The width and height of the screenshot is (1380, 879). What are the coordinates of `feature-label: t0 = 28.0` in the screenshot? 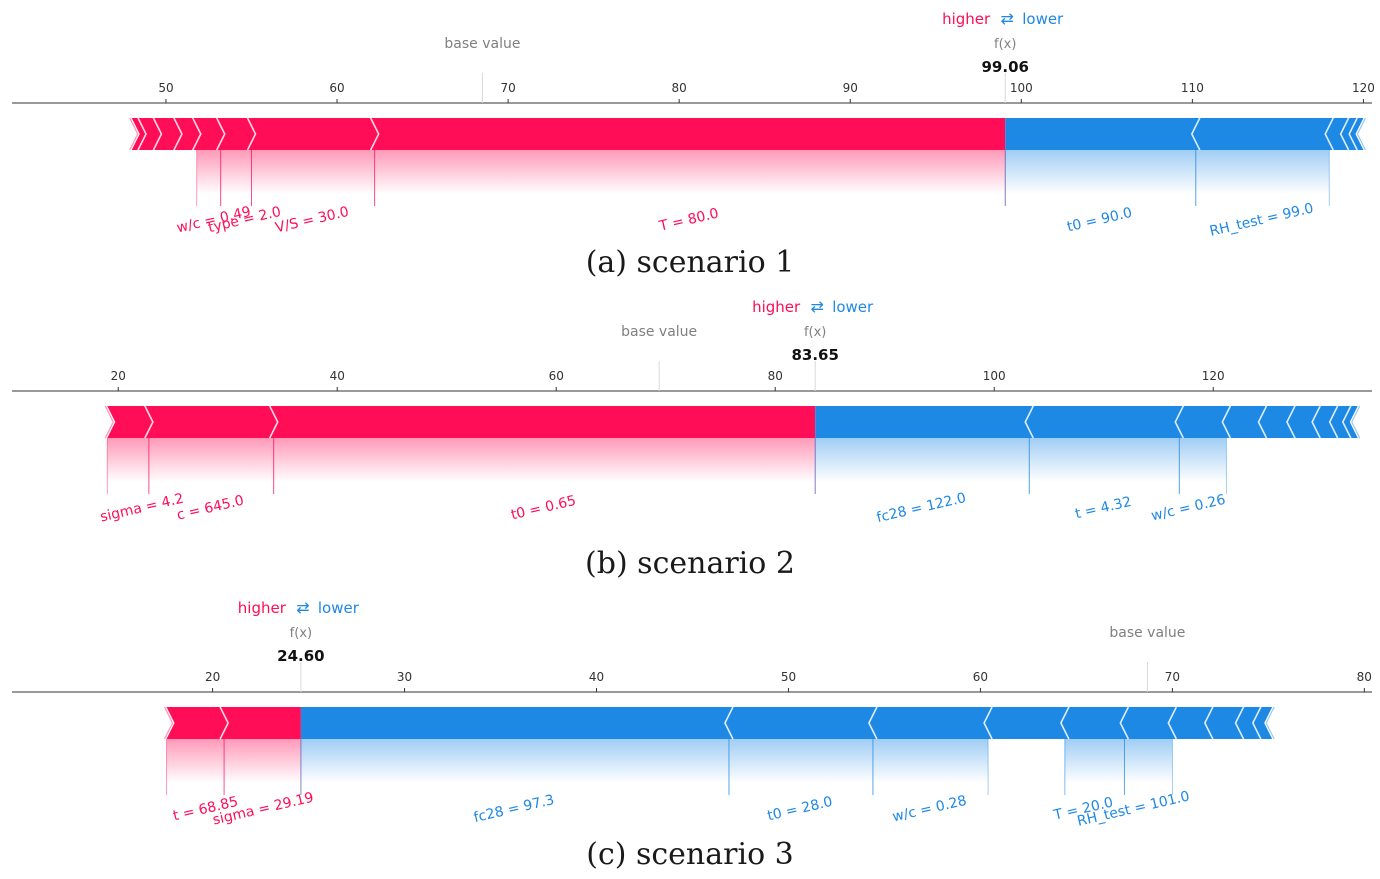 It's located at (800, 809).